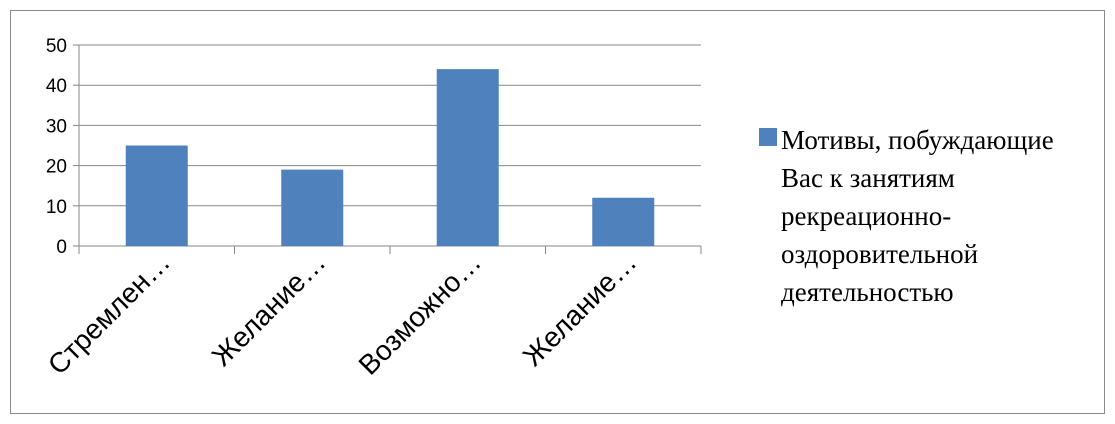  I want to click on y-tick-label: 40, so click(56, 86).